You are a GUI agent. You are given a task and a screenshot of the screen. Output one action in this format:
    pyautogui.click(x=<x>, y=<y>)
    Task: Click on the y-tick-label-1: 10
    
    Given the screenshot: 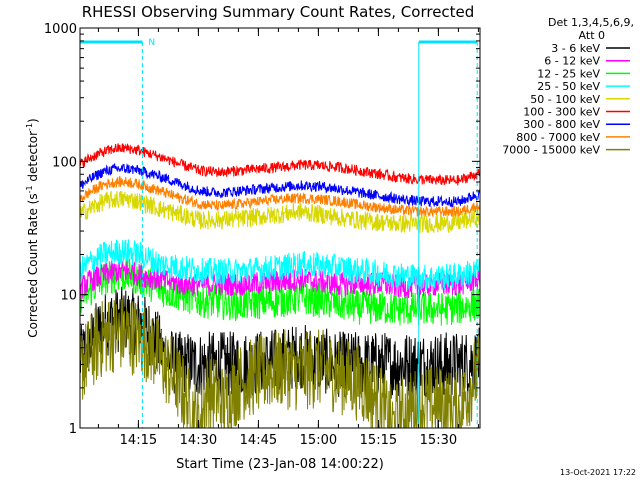 What is the action you would take?
    pyautogui.click(x=68, y=296)
    